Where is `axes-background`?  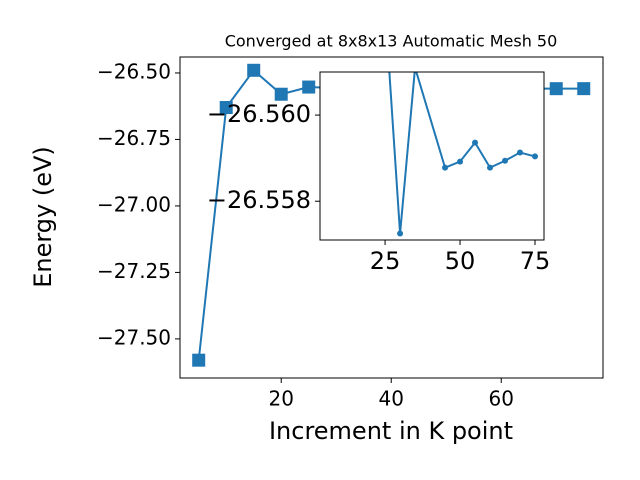
axes-background is located at coordinates (432, 156).